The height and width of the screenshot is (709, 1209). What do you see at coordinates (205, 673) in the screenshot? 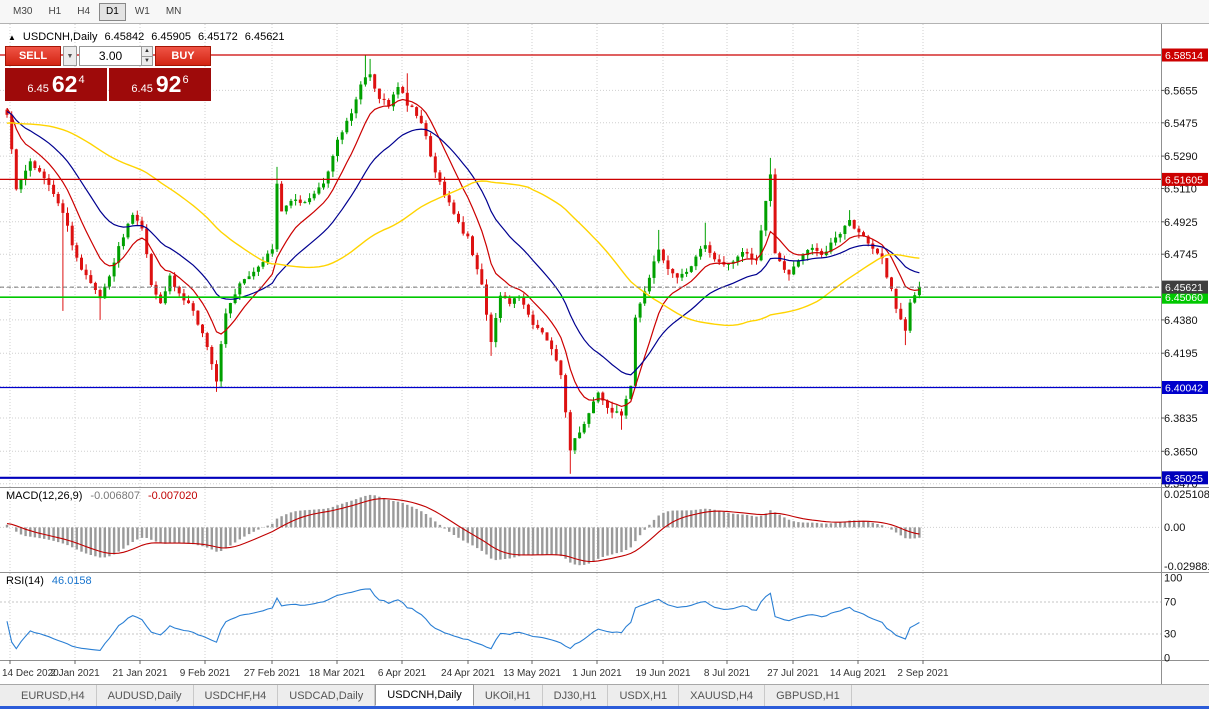
I see `svg-text: 9 Feb 2021` at bounding box center [205, 673].